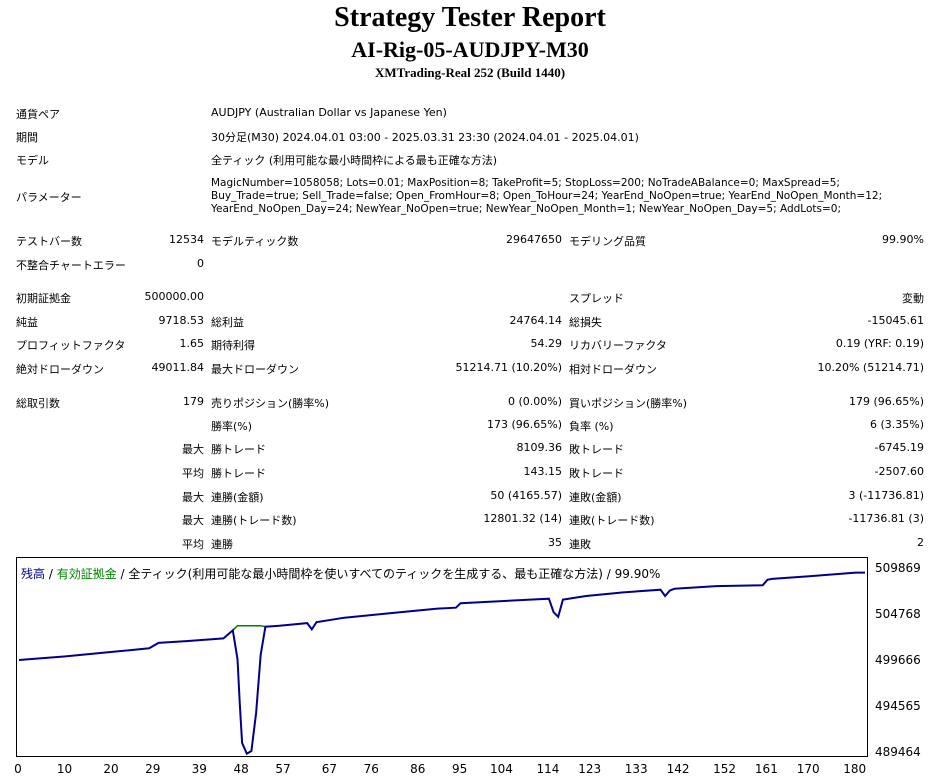 The height and width of the screenshot is (783, 940). Describe the element at coordinates (193, 401) in the screenshot. I see `trades-value: 179` at that location.